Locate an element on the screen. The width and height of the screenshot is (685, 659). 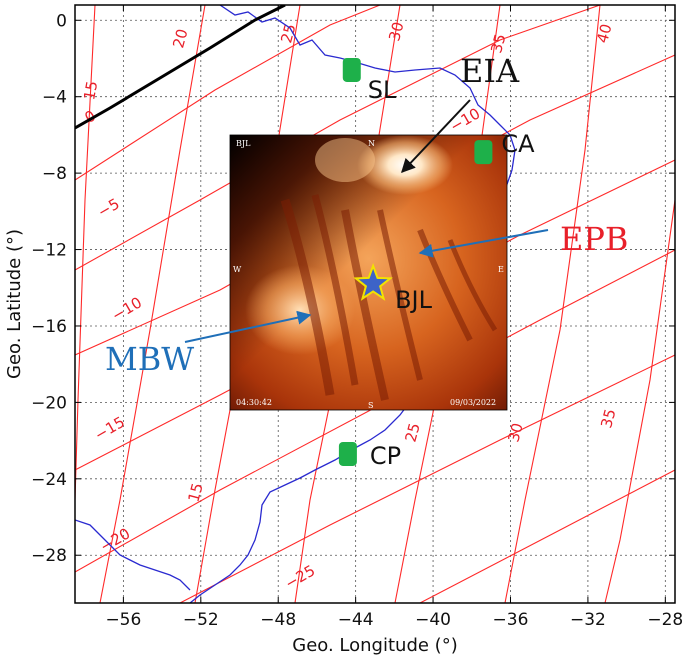
imager-south-label: S is located at coordinates (370, 405).